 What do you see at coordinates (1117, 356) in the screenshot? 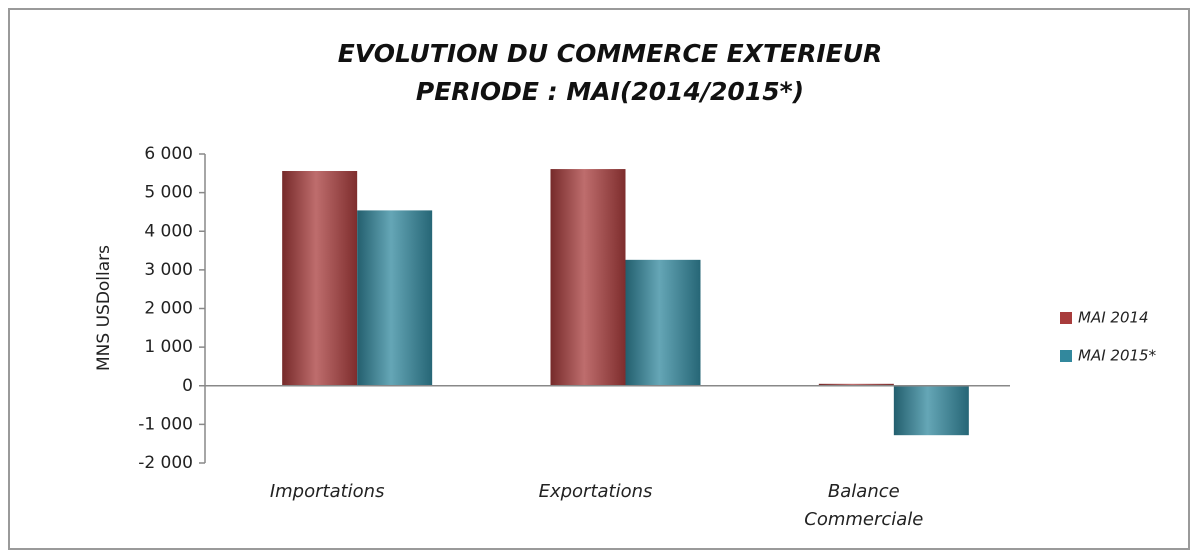
I see `legend-label: MAI 2015*` at bounding box center [1117, 356].